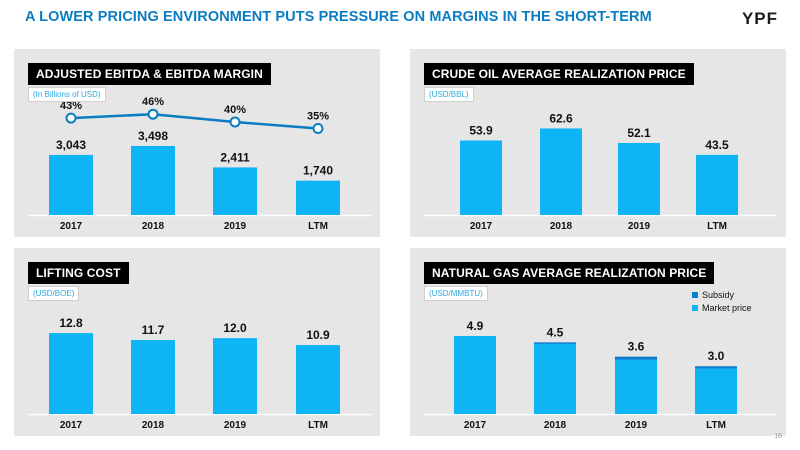 The width and height of the screenshot is (800, 450). Describe the element at coordinates (153, 102) in the screenshot. I see `ebitda-margin-label: 46%` at that location.